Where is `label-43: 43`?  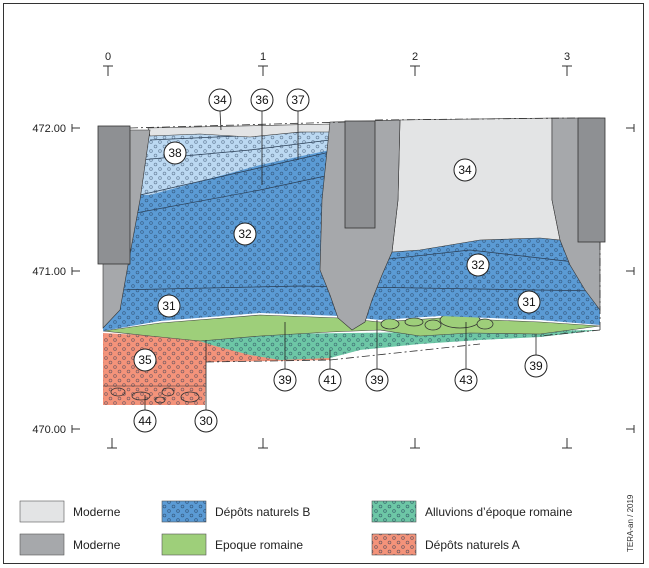 label-43: 43 is located at coordinates (466, 380).